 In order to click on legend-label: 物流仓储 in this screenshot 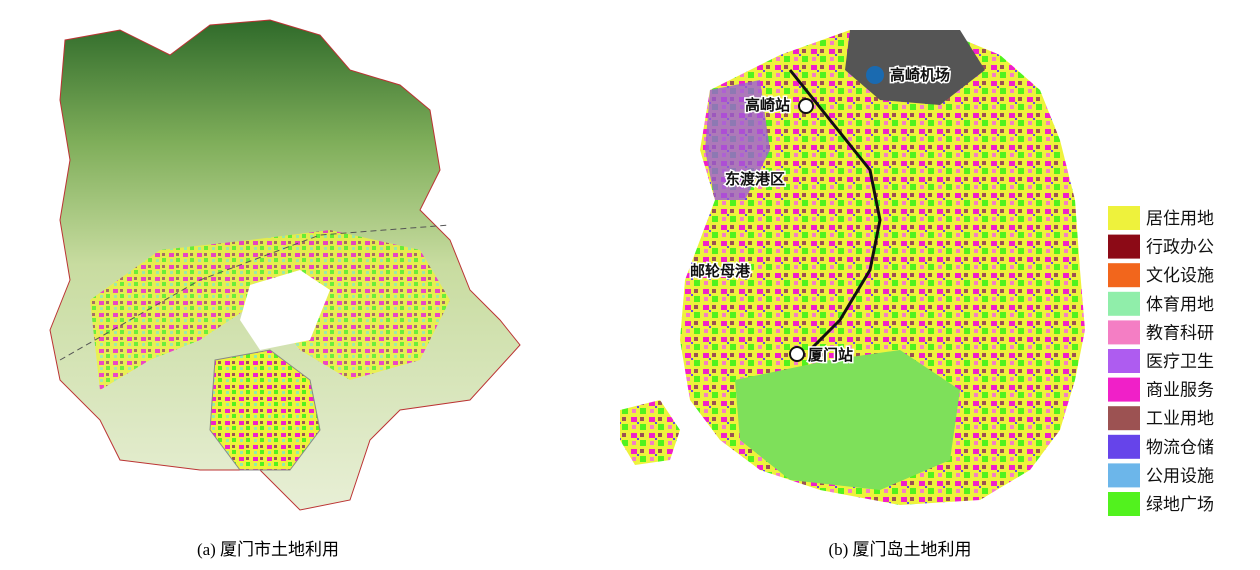, I will do `click(1180, 448)`.